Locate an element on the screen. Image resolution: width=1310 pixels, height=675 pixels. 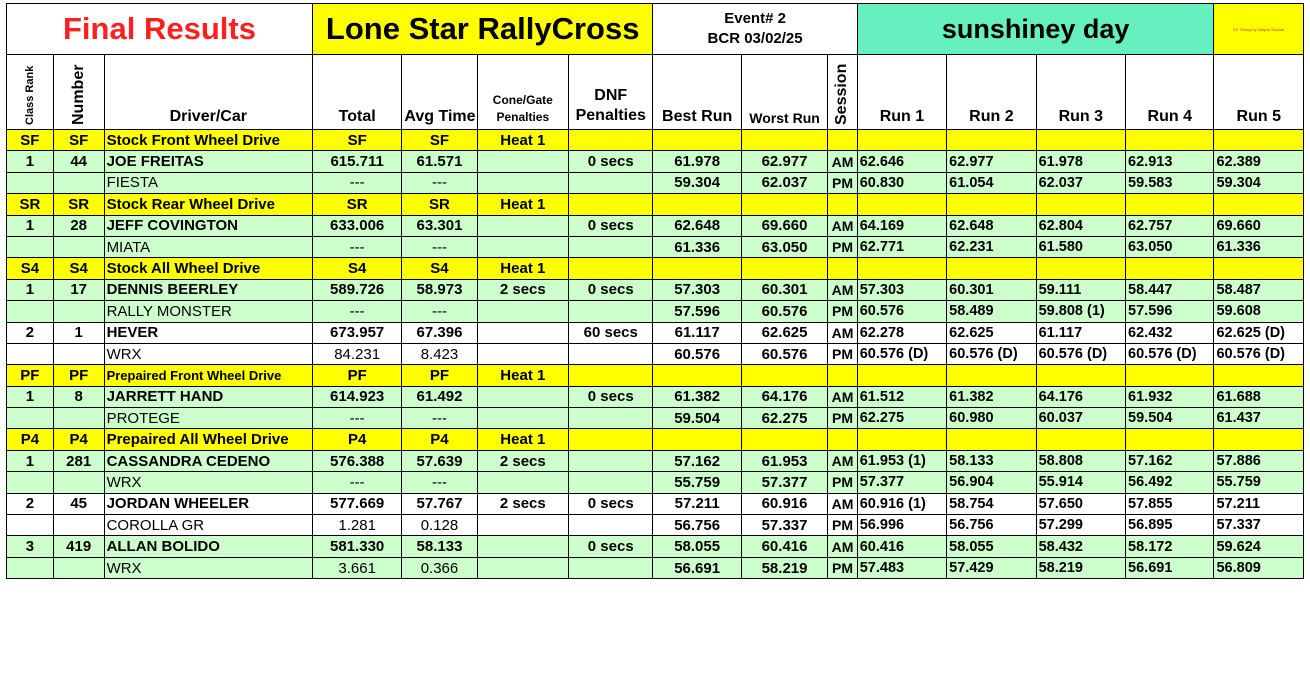
cell-number: 1 is located at coordinates (78, 332).